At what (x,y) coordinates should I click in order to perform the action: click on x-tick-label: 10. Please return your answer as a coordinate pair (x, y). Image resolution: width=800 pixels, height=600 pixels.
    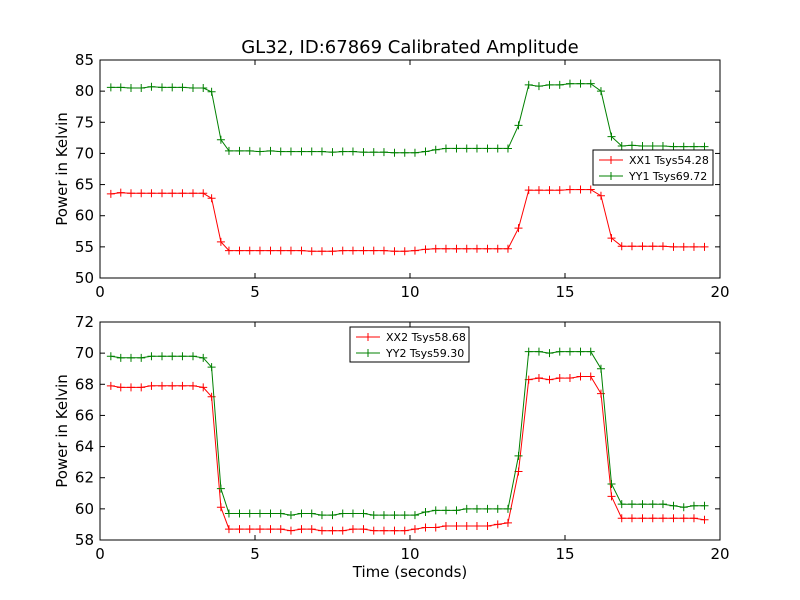
    Looking at the image, I should click on (409, 554).